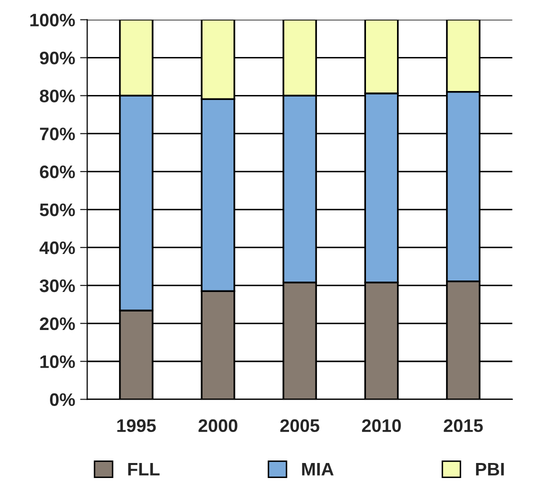  What do you see at coordinates (57, 323) in the screenshot?
I see `y-tick-label: 20%` at bounding box center [57, 323].